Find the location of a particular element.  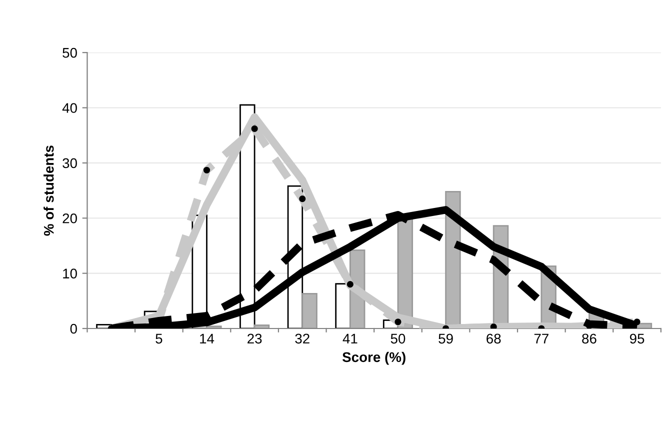

x-tick-label: 14 is located at coordinates (207, 339).